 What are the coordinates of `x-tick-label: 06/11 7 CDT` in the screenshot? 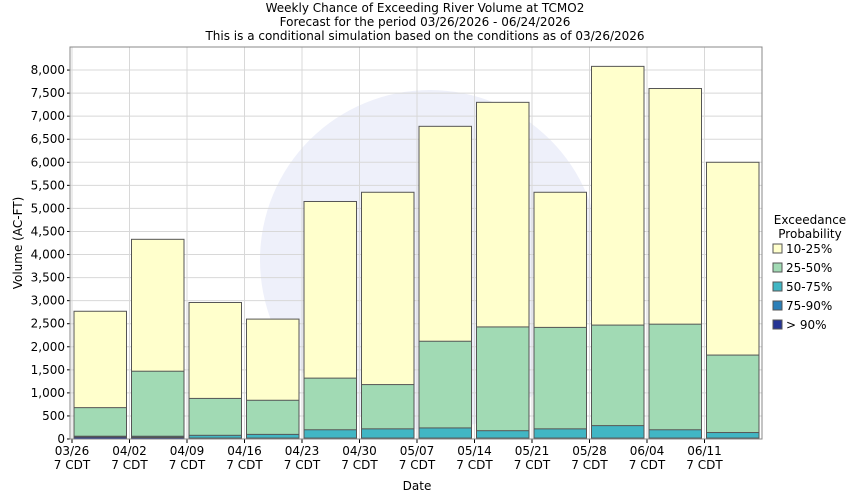 It's located at (704, 458).